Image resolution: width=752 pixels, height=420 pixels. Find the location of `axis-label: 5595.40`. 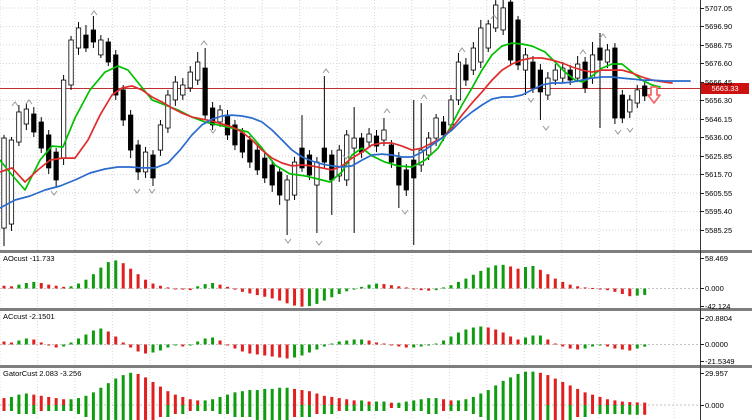

axis-label: 5595.40 is located at coordinates (719, 211).